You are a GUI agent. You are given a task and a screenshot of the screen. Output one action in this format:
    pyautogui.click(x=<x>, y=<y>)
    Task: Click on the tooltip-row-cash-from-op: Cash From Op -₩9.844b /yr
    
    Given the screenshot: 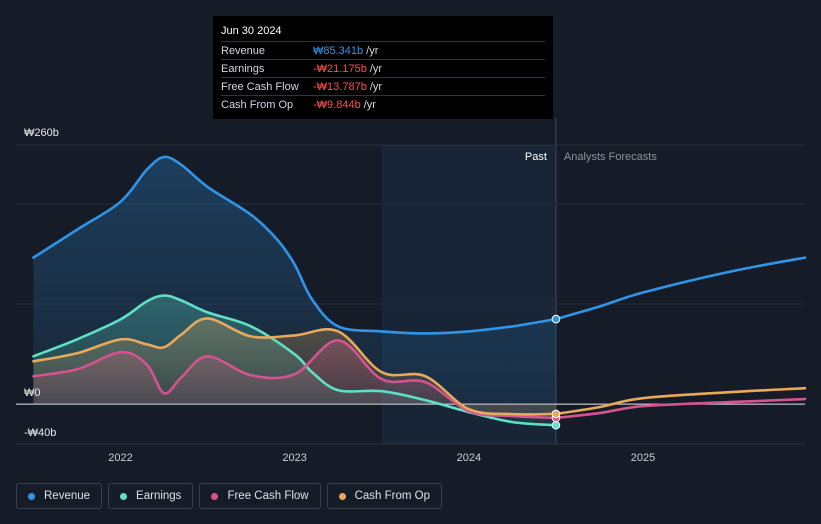 What is the action you would take?
    pyautogui.click(x=383, y=104)
    